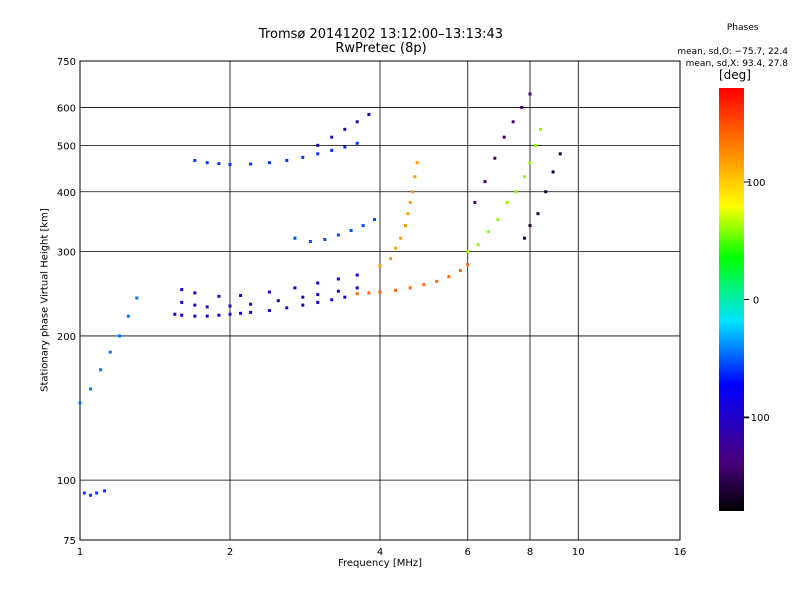 The width and height of the screenshot is (800, 600). I want to click on y-tick-label: 100, so click(66, 481).